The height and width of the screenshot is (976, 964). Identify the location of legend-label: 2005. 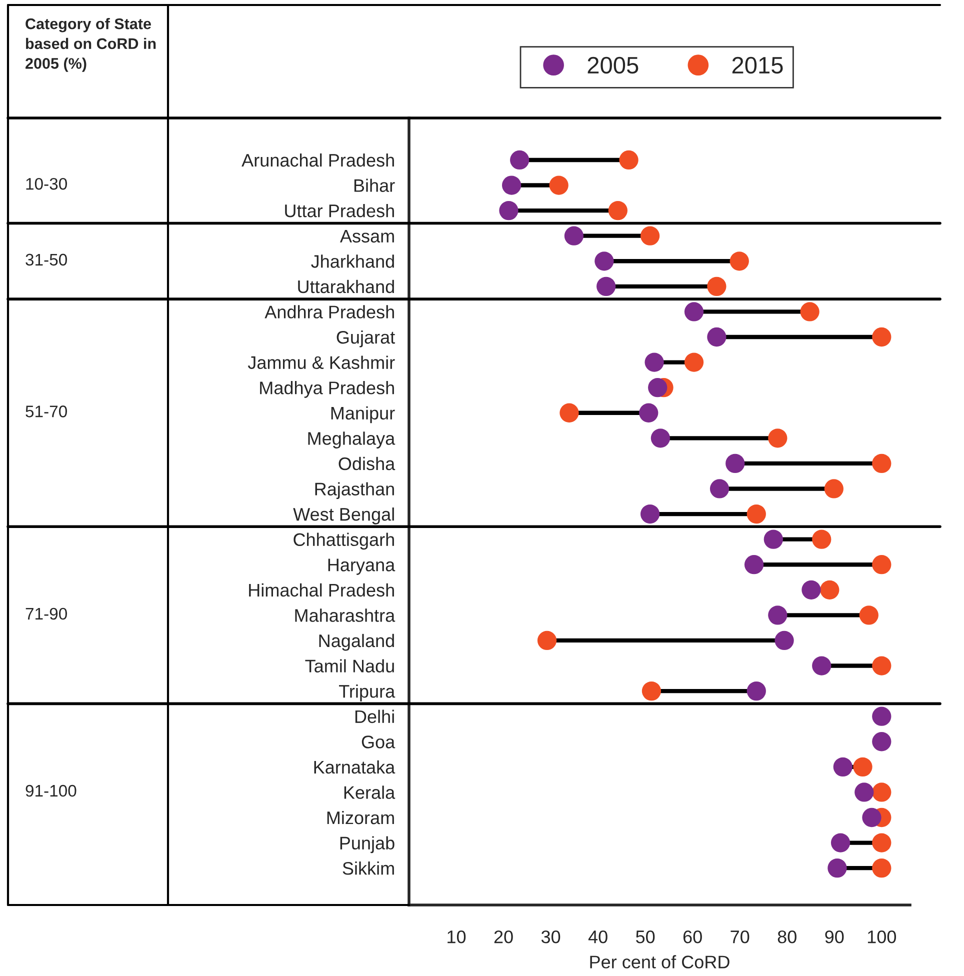
(613, 65).